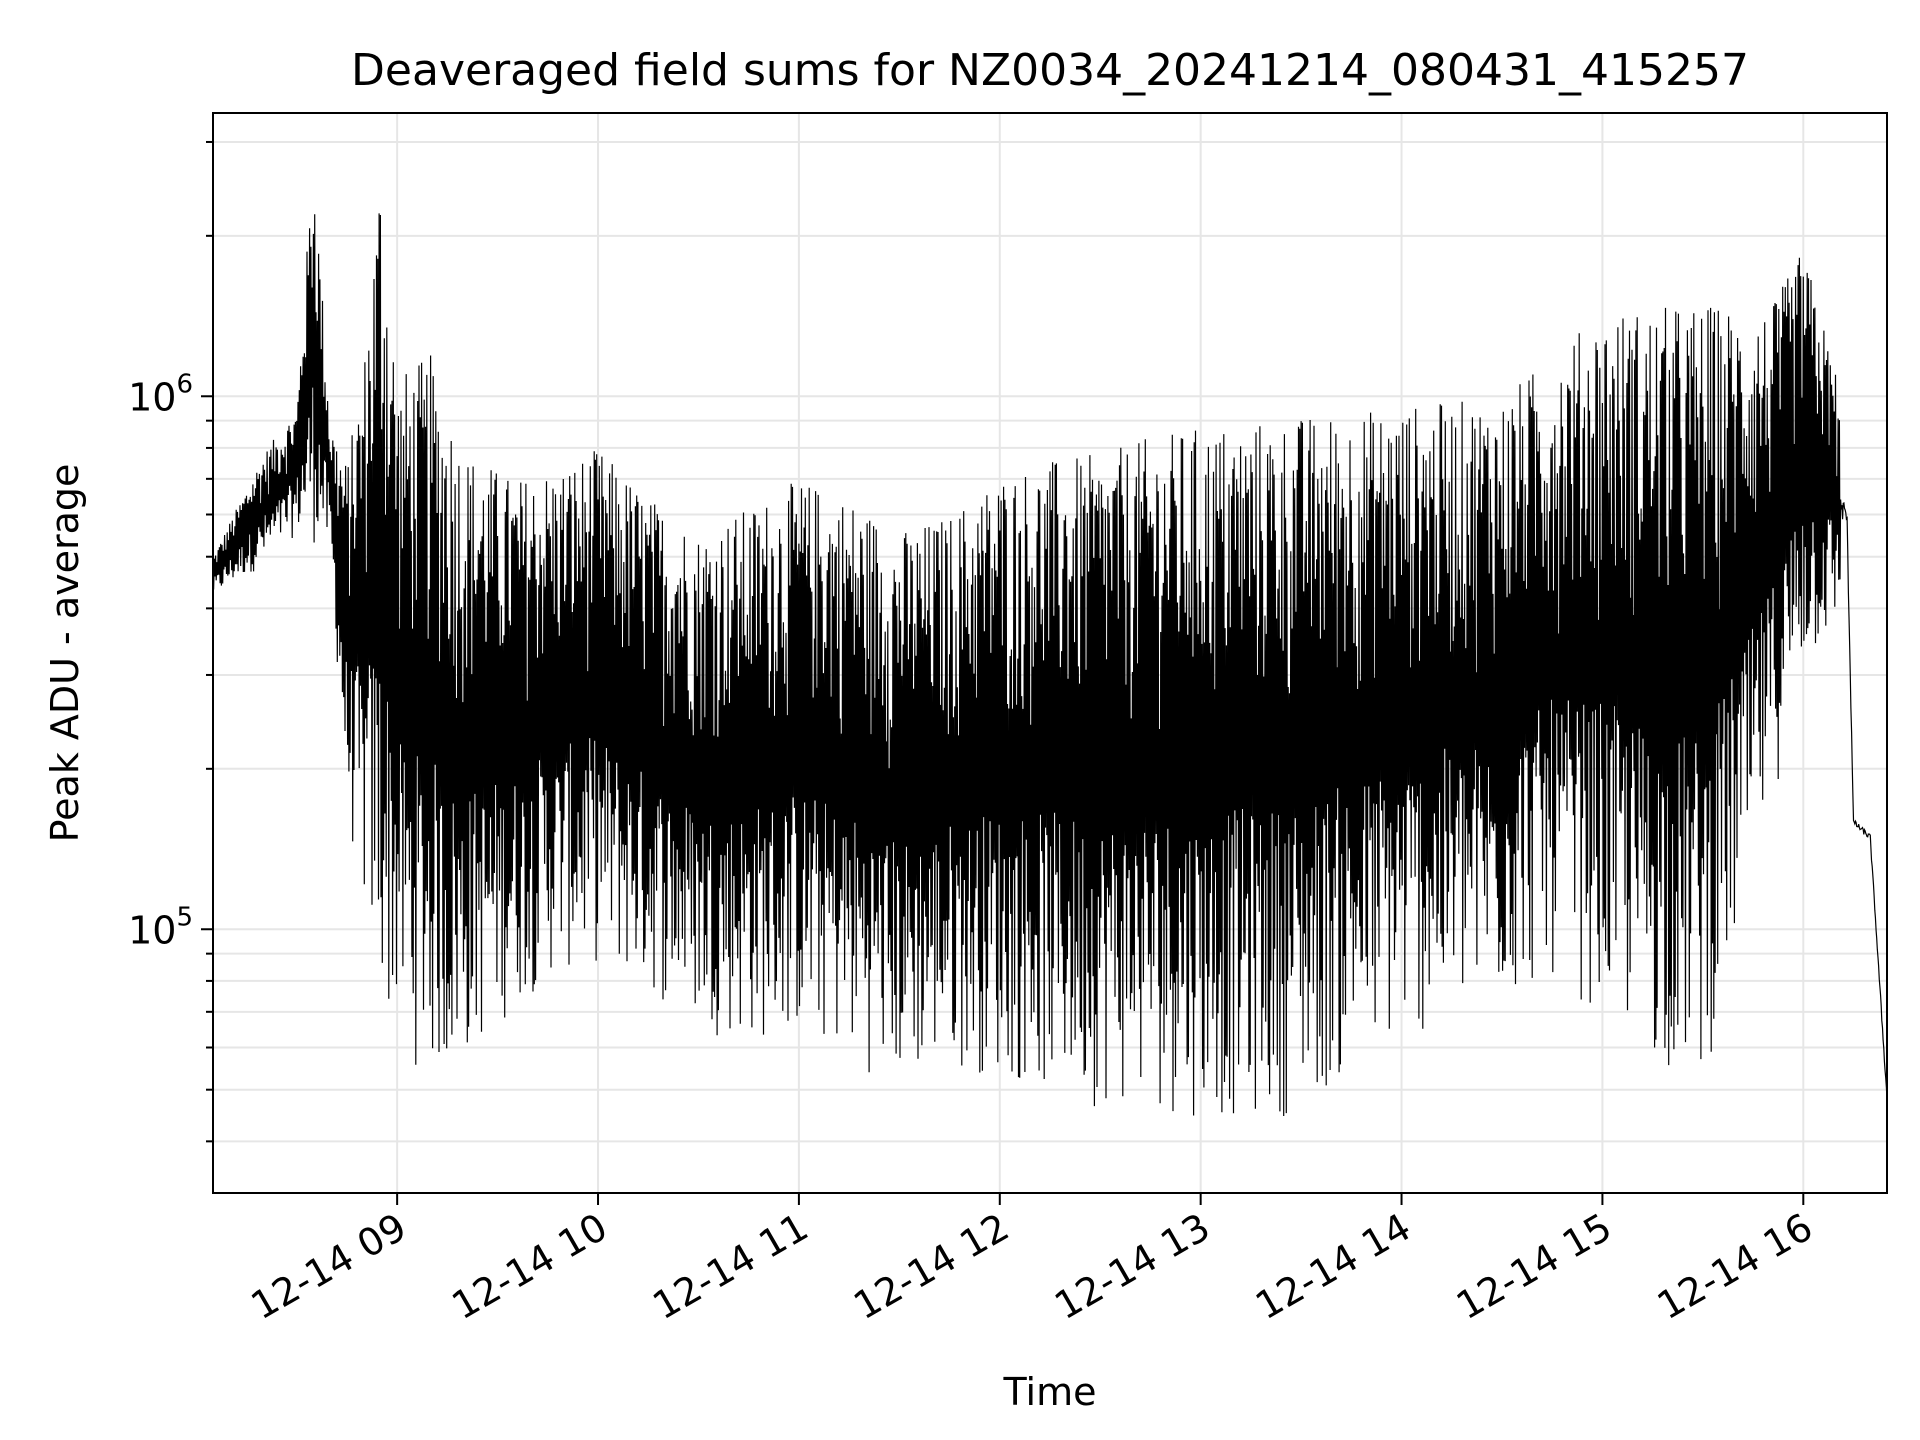  I want to click on x-tick-label: 12-14 10, so click(530, 1267).